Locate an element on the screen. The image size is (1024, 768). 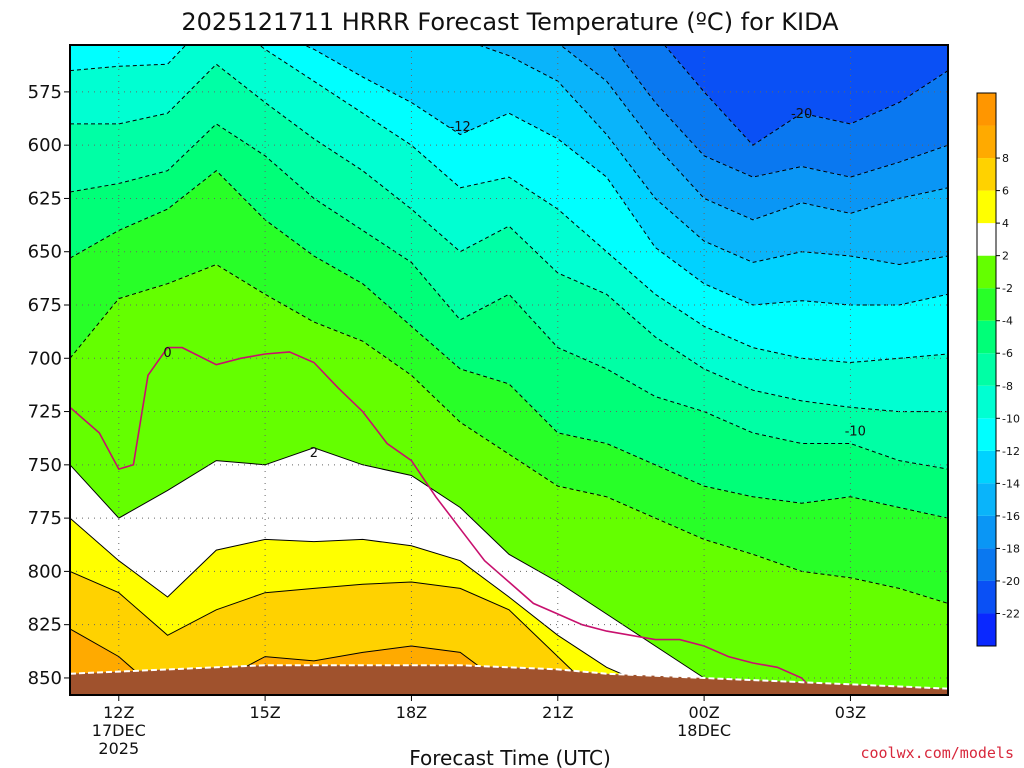
y-tick-label: 725 is located at coordinates (45, 412).